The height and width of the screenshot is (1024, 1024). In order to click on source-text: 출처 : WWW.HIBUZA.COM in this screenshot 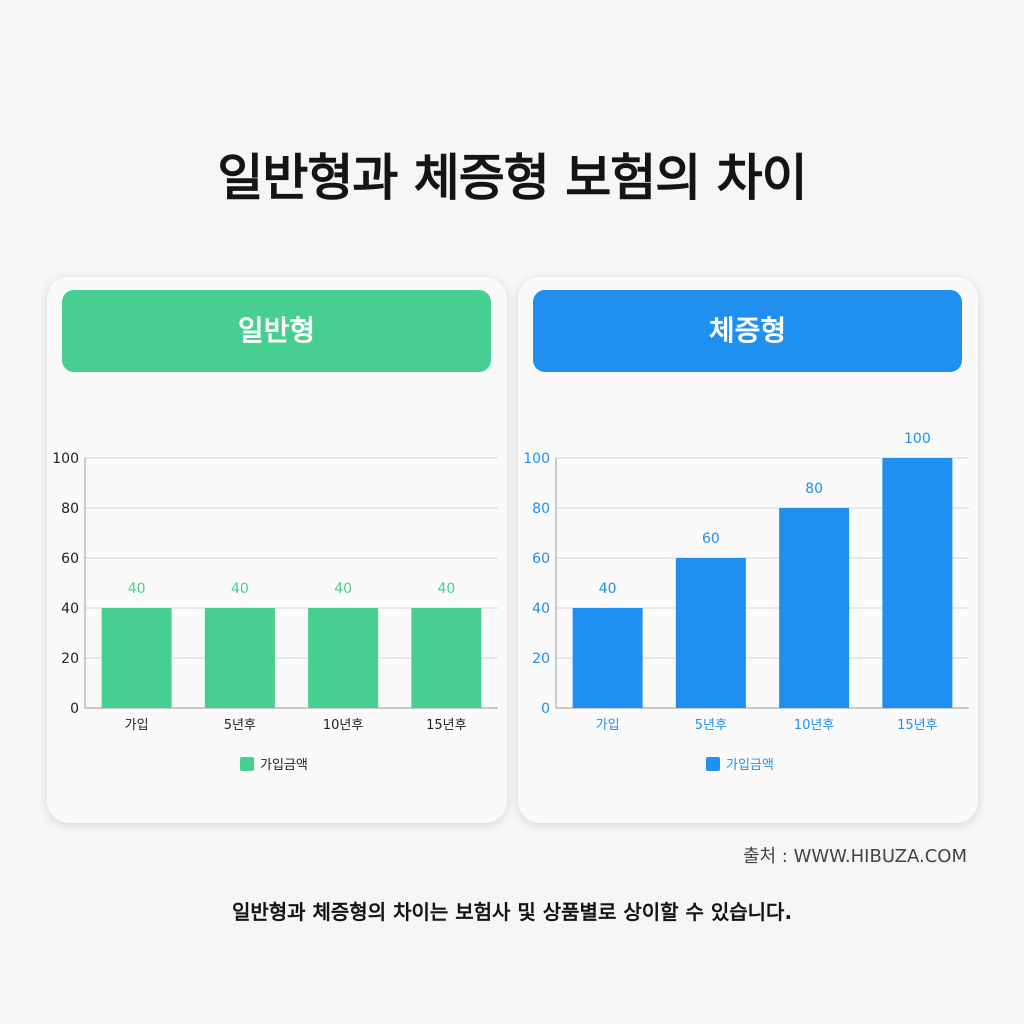, I will do `click(854, 856)`.